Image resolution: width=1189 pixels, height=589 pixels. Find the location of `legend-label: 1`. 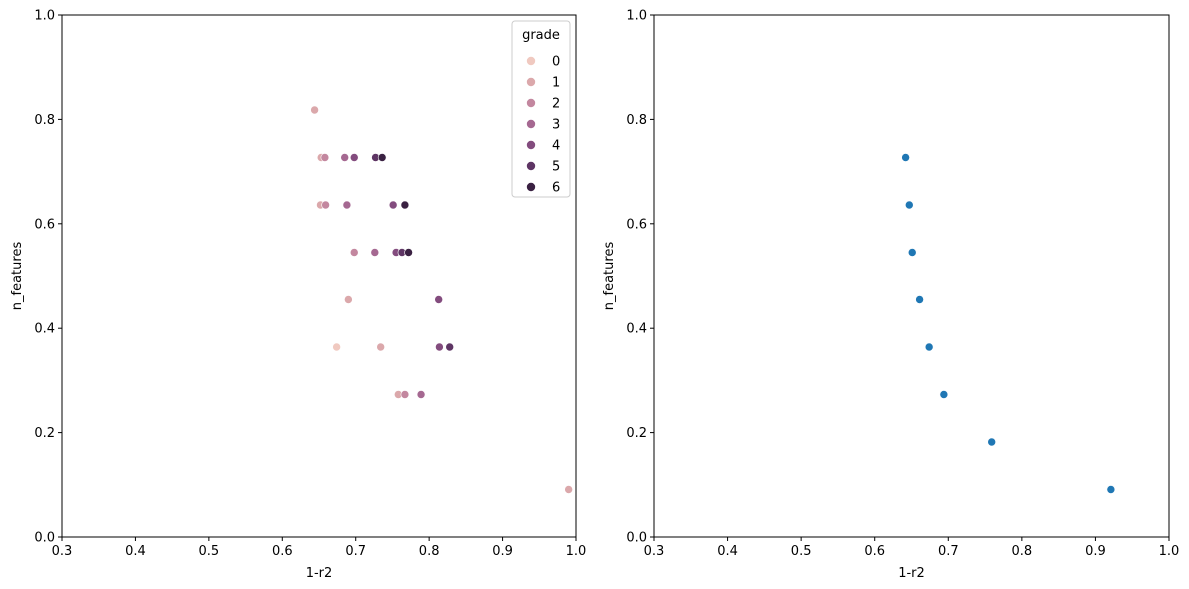

legend-label: 1 is located at coordinates (556, 83).